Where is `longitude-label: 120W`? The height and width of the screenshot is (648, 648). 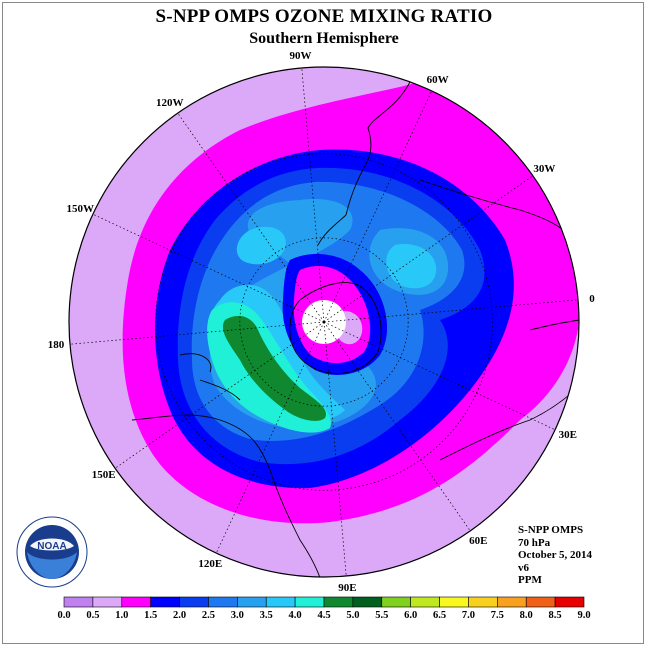
longitude-label: 120W is located at coordinates (169, 103).